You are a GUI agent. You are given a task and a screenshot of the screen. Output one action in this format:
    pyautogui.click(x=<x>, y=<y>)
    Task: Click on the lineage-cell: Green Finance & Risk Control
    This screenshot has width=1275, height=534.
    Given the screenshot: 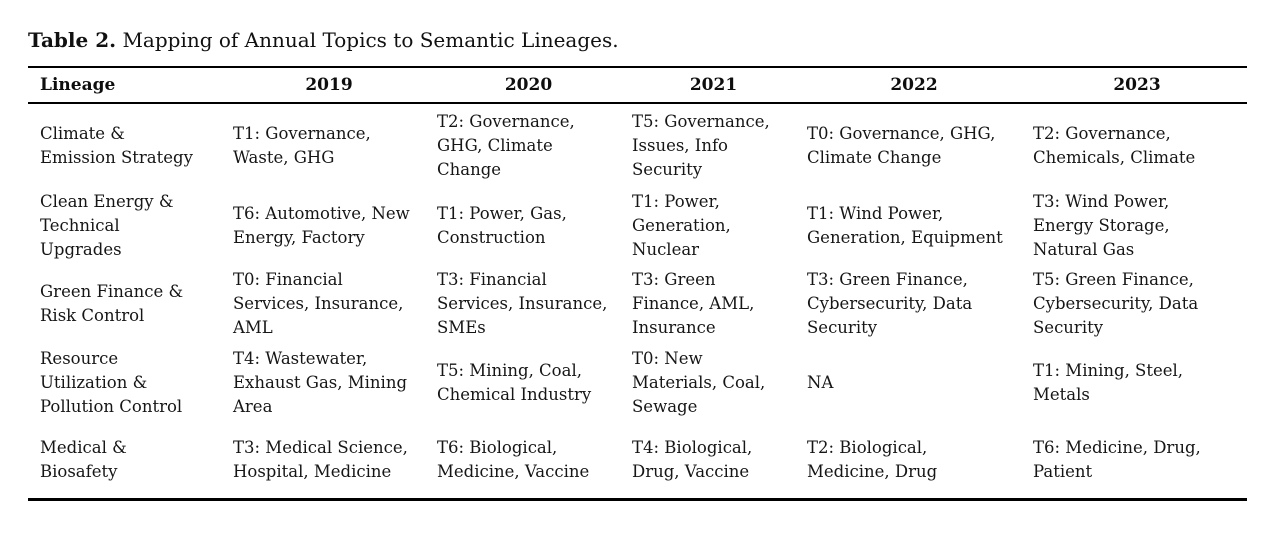 What is the action you would take?
    pyautogui.click(x=112, y=303)
    